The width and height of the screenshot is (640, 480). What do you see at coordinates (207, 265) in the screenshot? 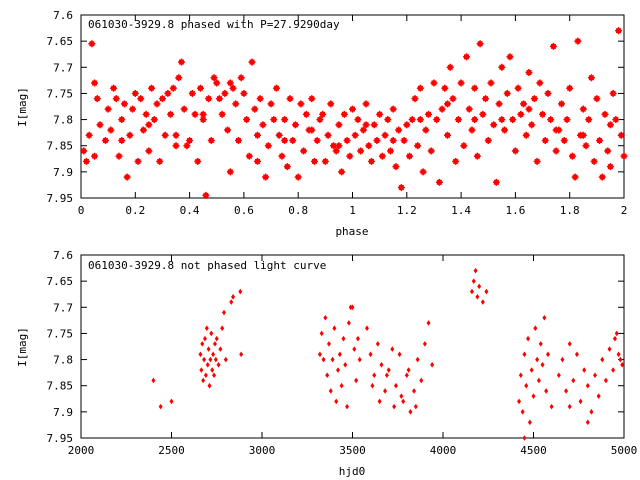
I see `unphased-plot-title: 061030-3929.8 not phased light curve` at bounding box center [207, 265].